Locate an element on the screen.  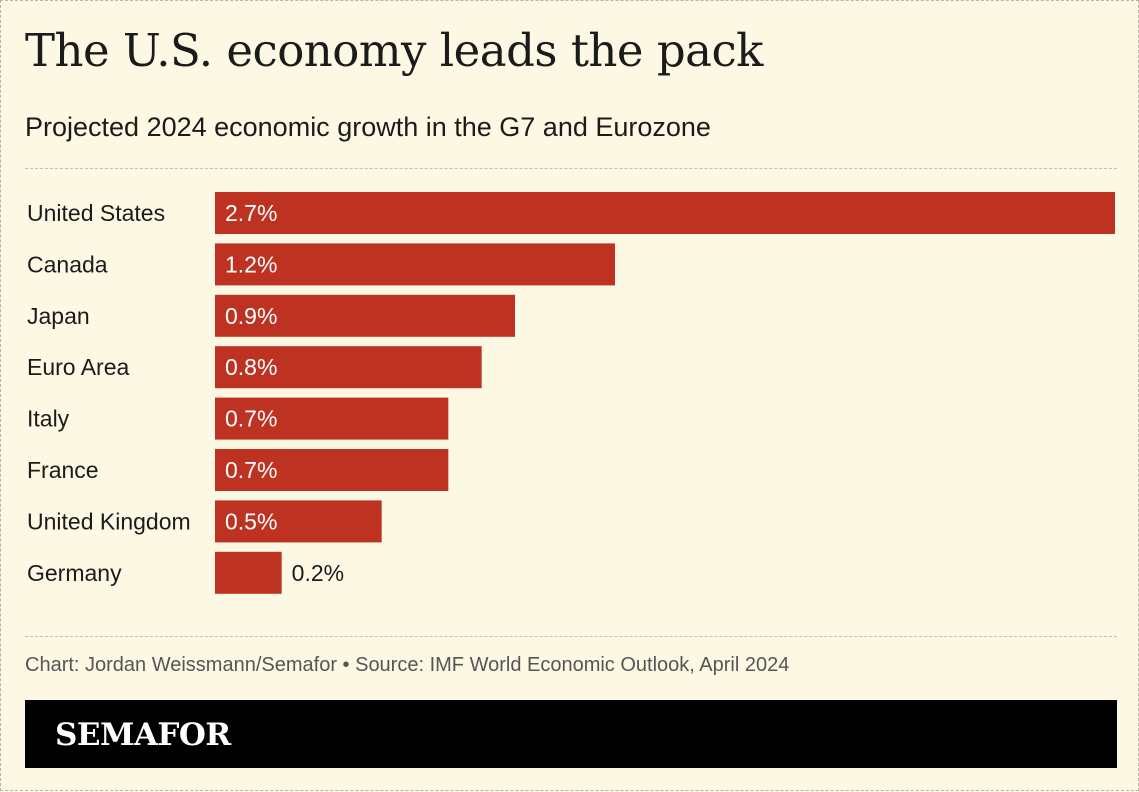
category-label: Japan is located at coordinates (58, 316).